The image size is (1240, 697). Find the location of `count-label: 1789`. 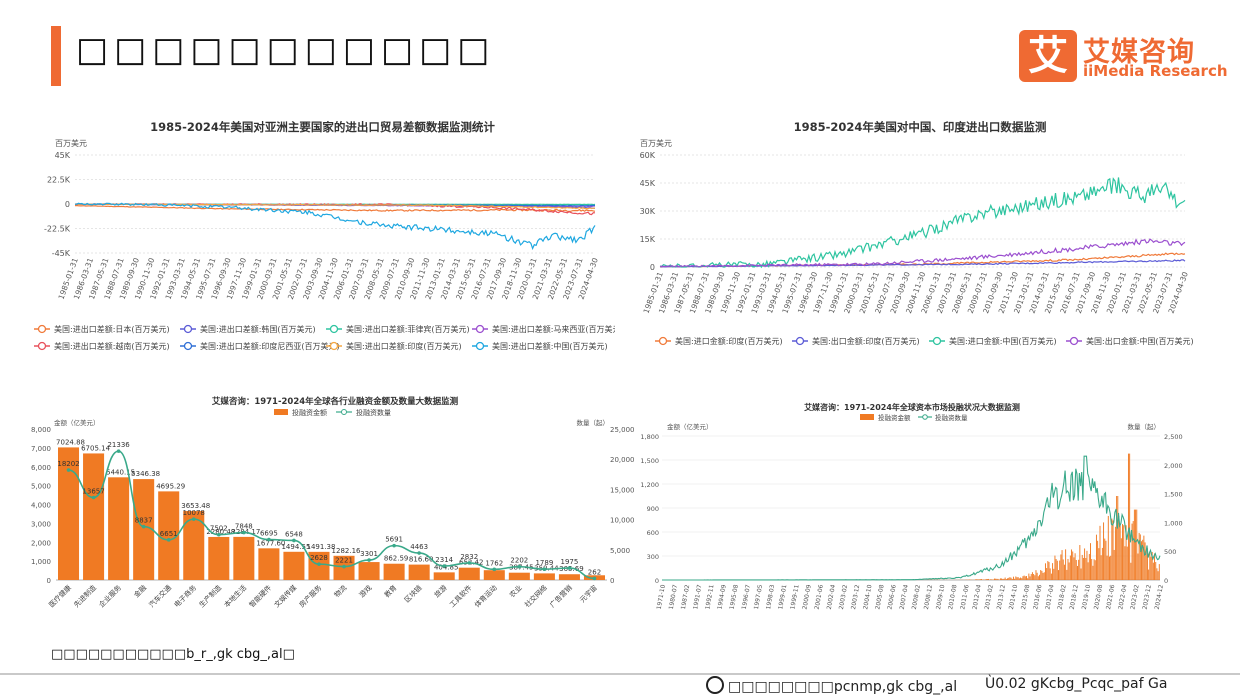

count-label: 1789 is located at coordinates (544, 563).